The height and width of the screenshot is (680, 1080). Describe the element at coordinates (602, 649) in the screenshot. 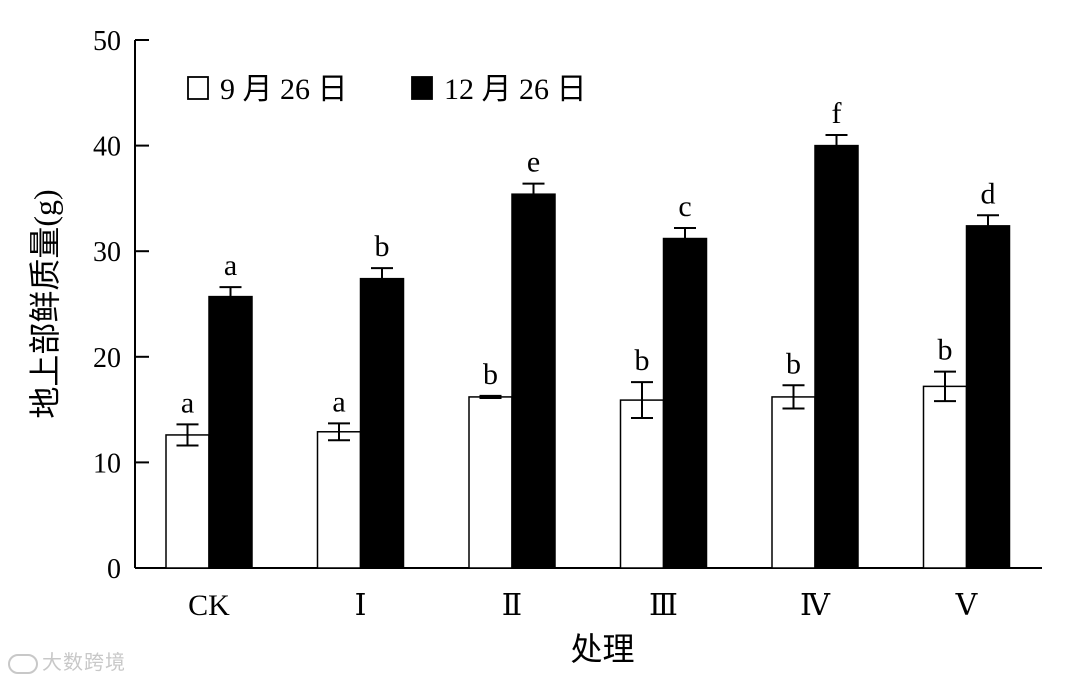

I see `x-axis-title: 处理` at that location.